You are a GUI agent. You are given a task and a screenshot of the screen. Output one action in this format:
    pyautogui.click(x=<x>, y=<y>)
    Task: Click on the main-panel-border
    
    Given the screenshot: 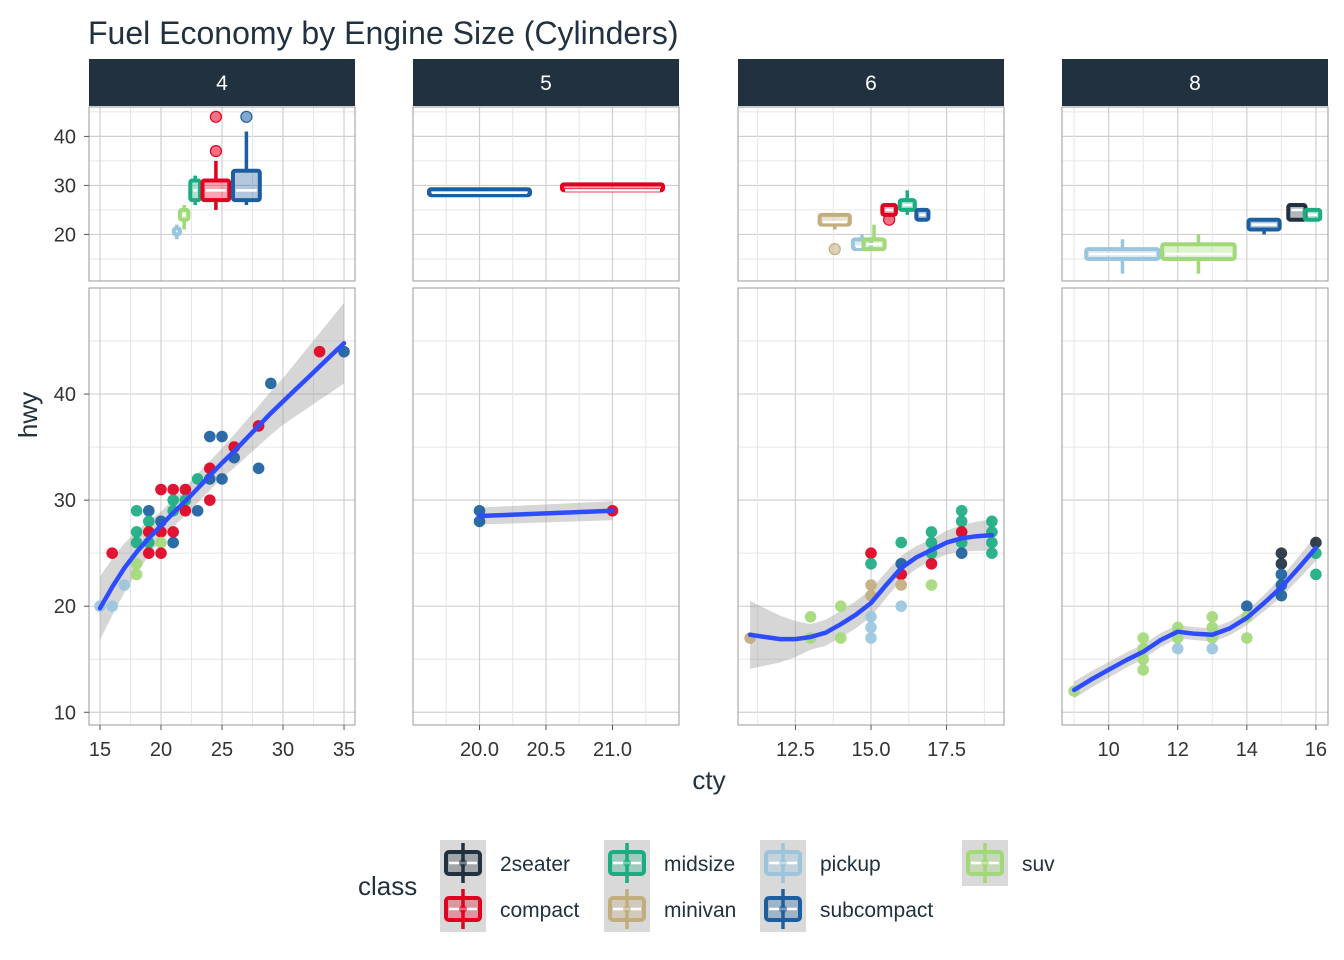 What is the action you would take?
    pyautogui.click(x=1195, y=506)
    